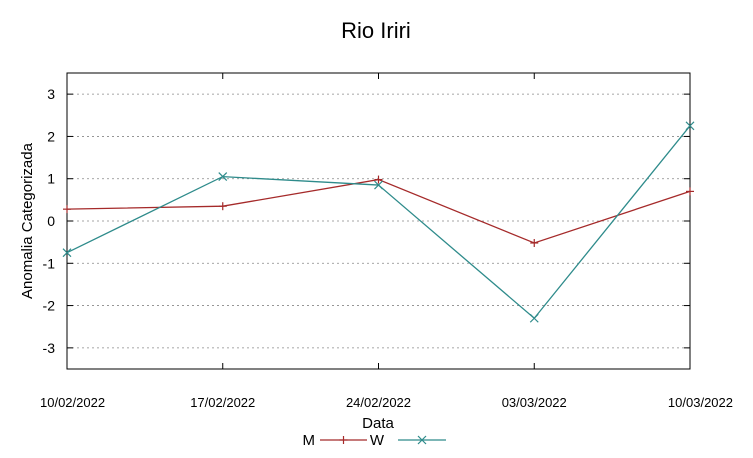 The height and width of the screenshot is (458, 753). Describe the element at coordinates (51, 94) in the screenshot. I see `y-tick-label: 3` at that location.